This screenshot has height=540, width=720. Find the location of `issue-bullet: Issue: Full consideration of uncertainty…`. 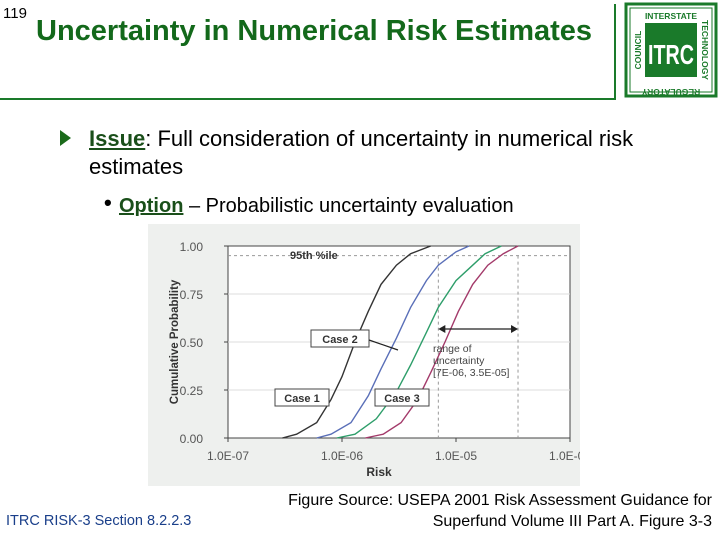

issue-bullet: Issue: Full consideration of uncertainty… is located at coordinates (394, 153).